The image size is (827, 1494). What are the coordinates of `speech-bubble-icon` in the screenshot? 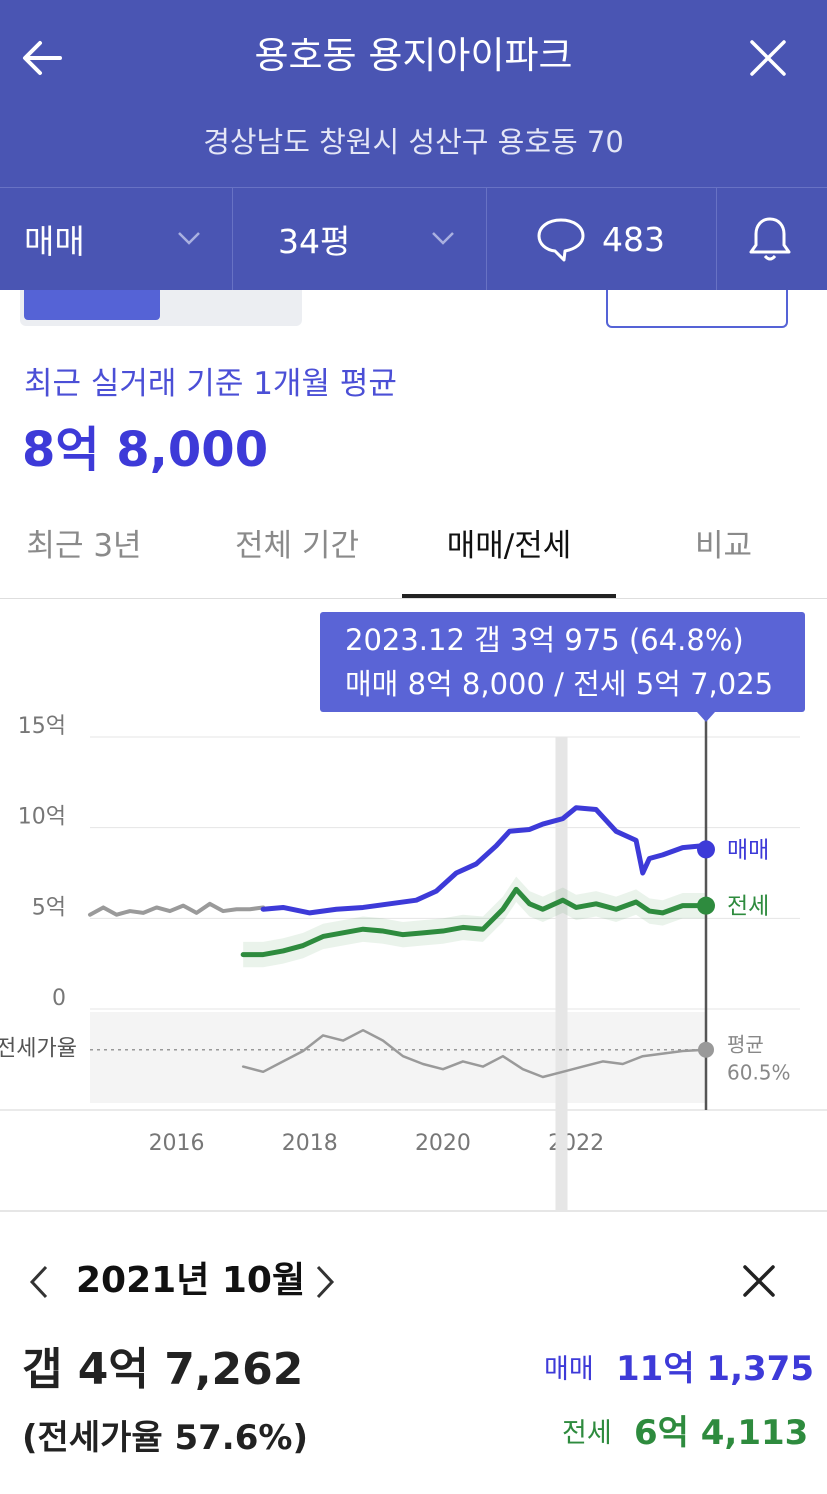 It's located at (561, 240).